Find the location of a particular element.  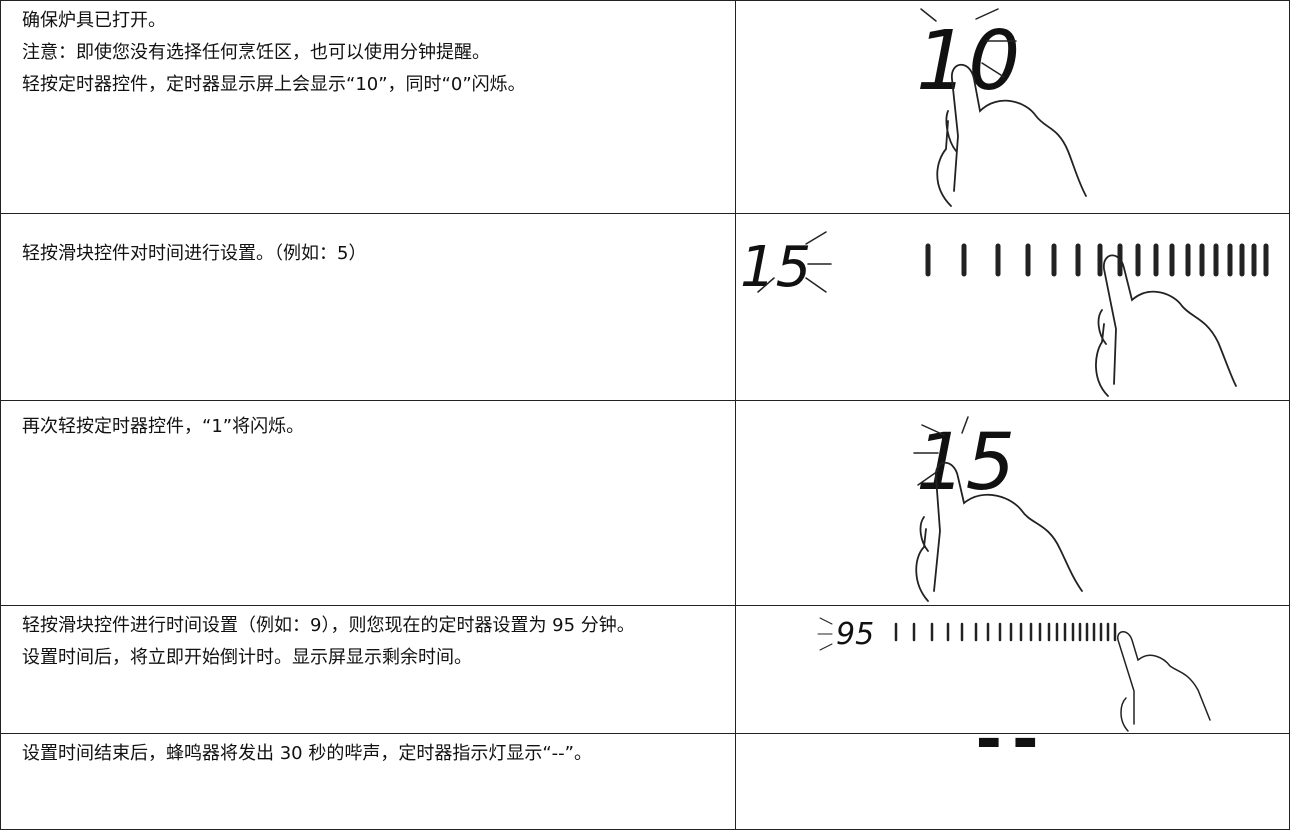

image-cell: 10 is located at coordinates (1012, 107).